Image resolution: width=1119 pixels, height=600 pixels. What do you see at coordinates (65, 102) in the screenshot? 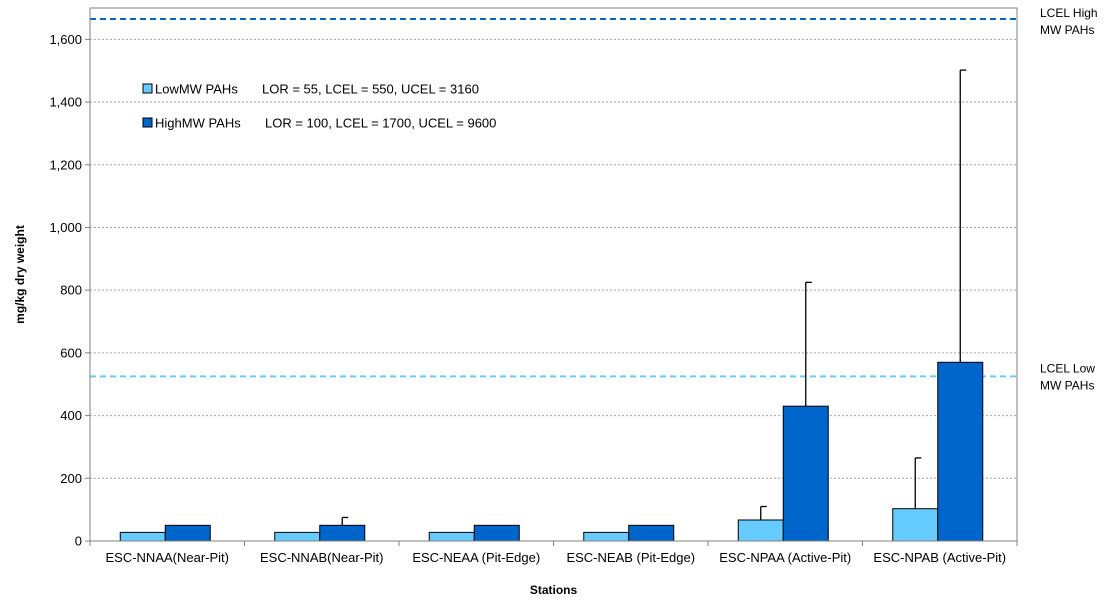
I see `y-tick-label: 1,400` at bounding box center [65, 102].